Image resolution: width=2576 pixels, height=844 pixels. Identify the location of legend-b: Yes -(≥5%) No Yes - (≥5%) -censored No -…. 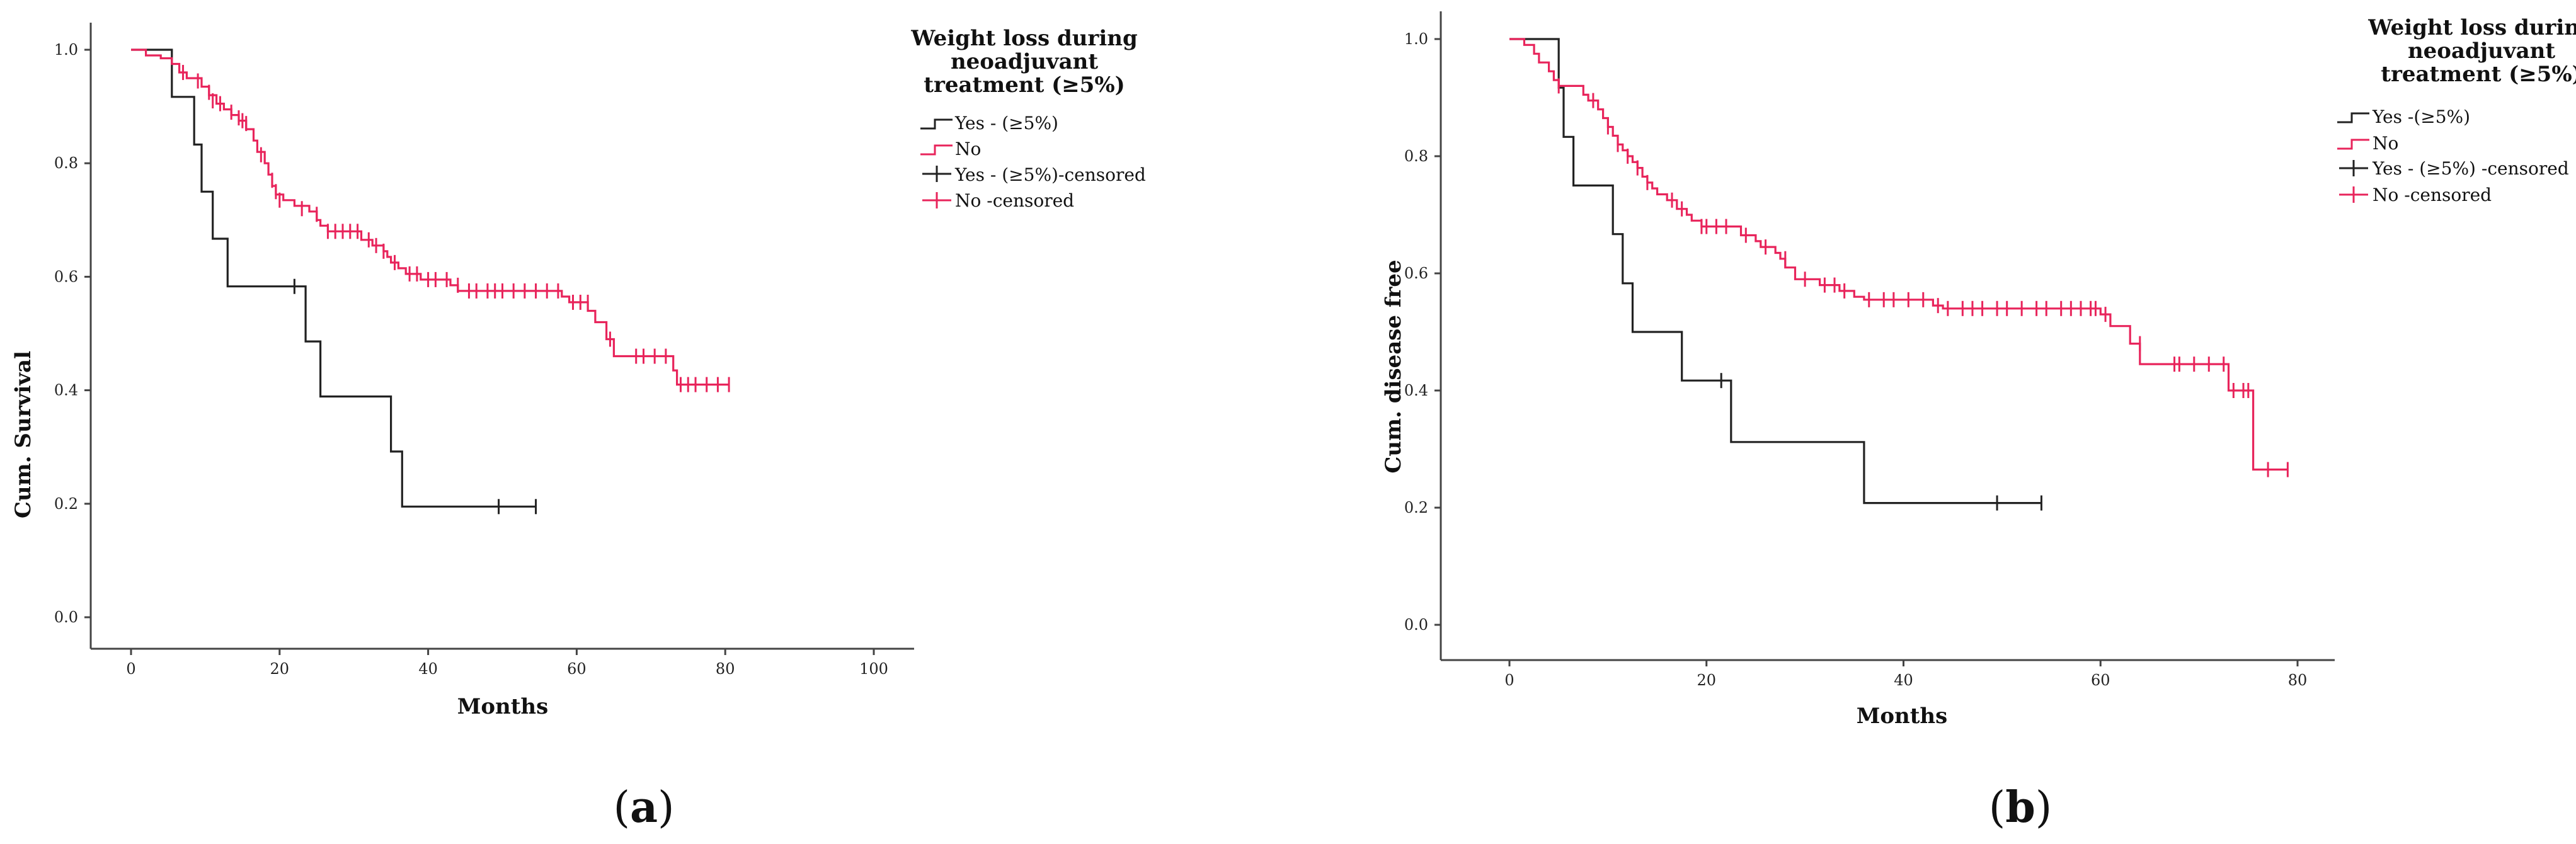
(2453, 155).